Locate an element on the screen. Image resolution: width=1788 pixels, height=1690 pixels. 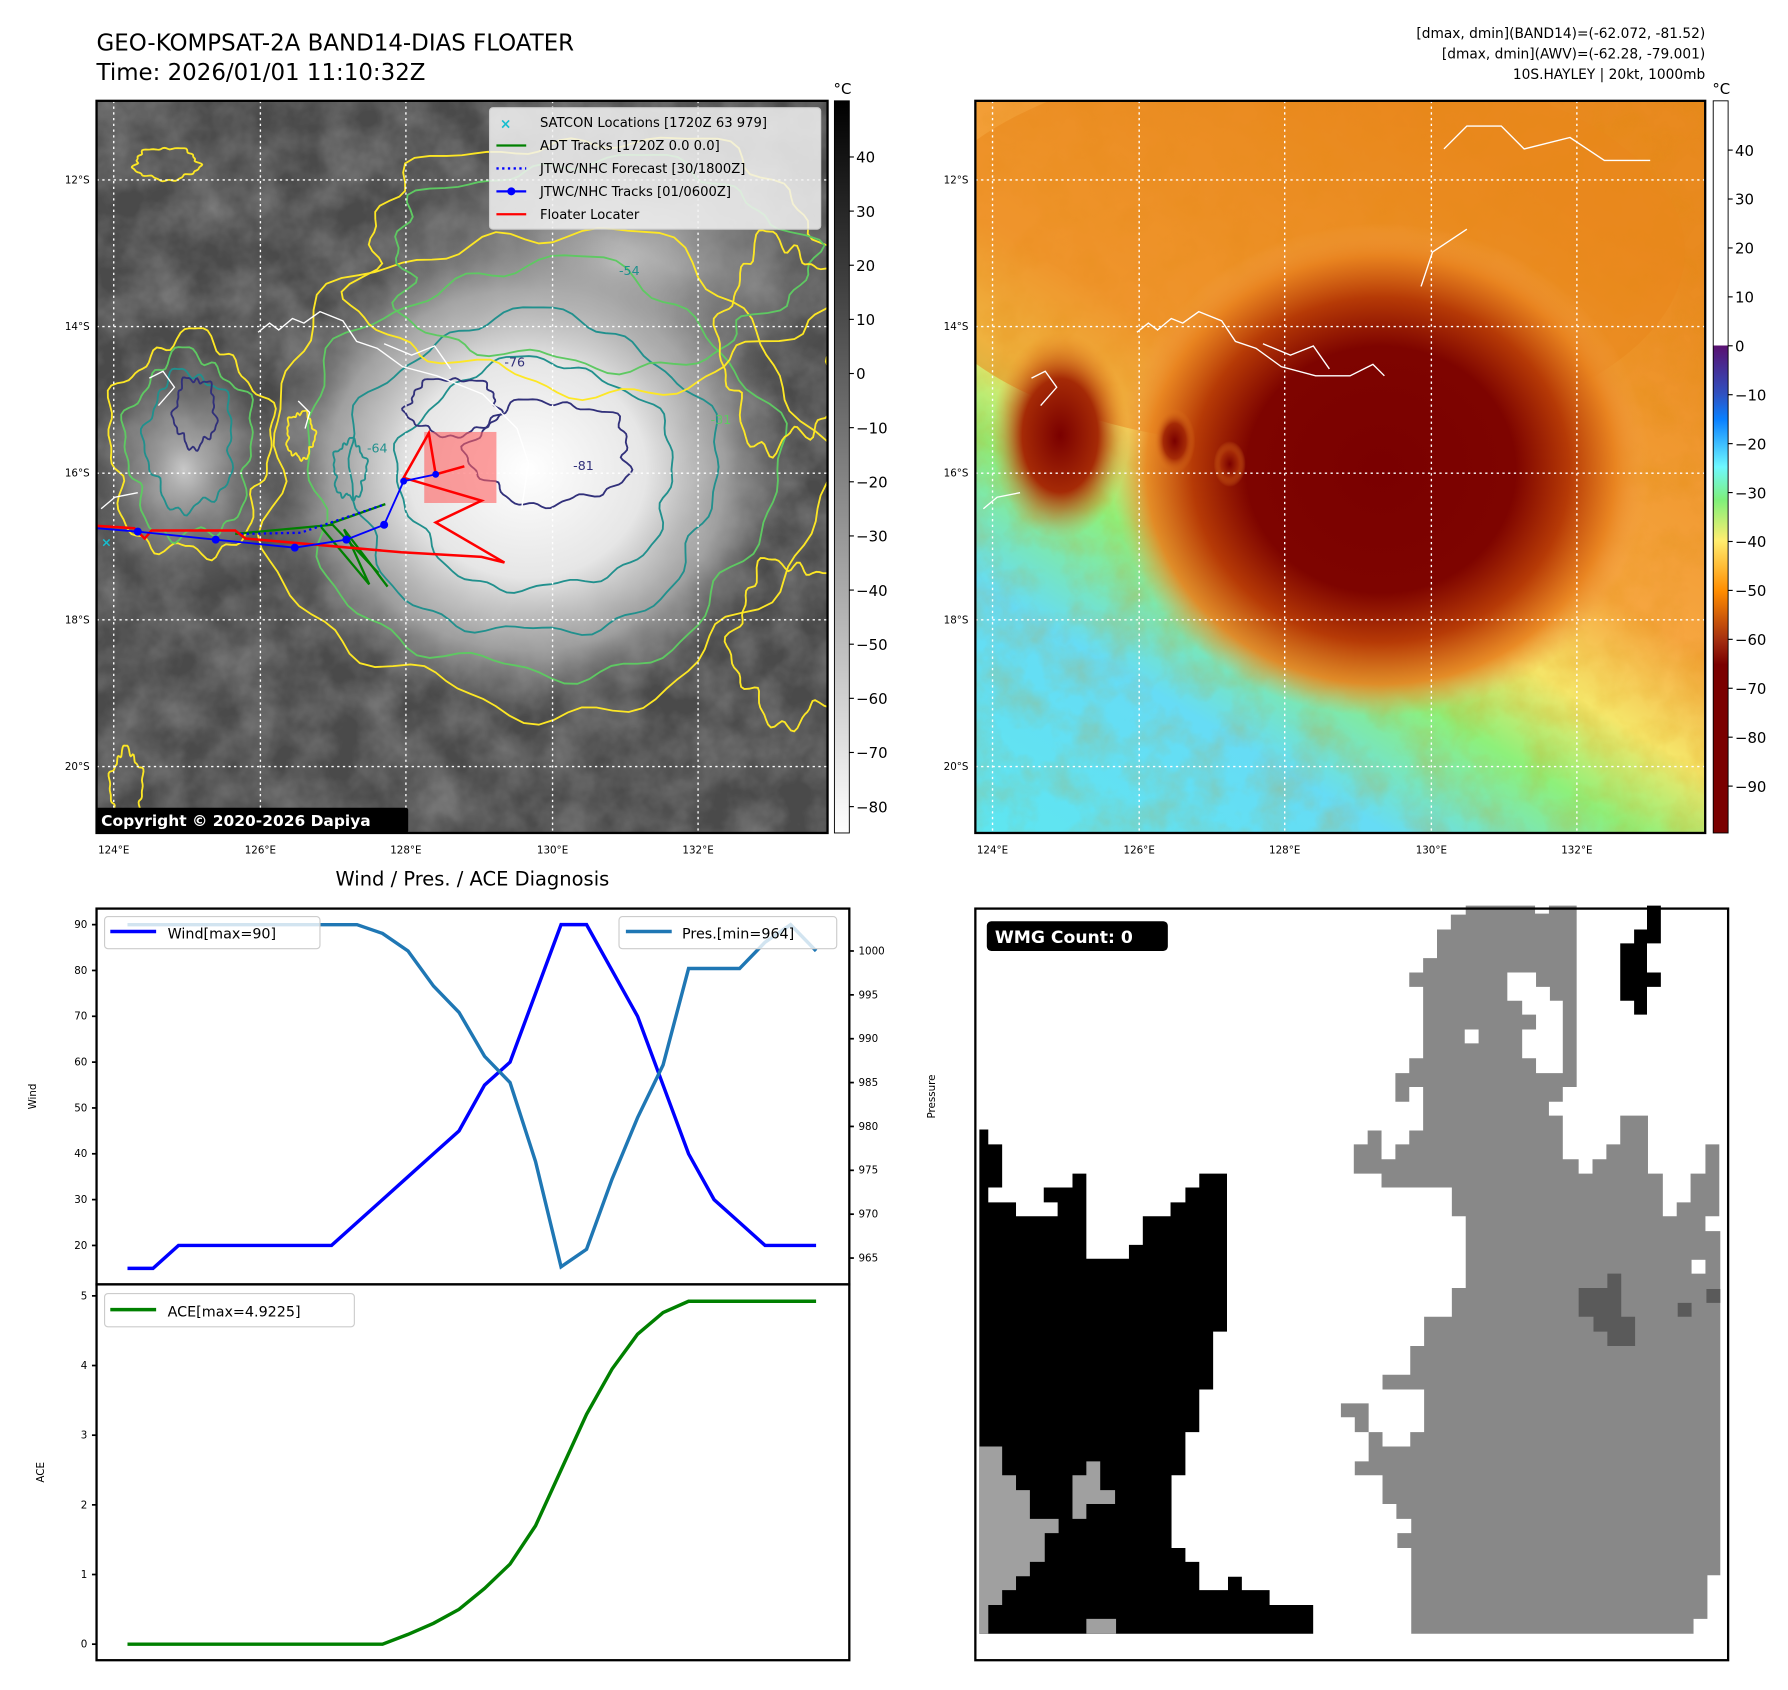
colorbar-unit: °C is located at coordinates (1721, 89).